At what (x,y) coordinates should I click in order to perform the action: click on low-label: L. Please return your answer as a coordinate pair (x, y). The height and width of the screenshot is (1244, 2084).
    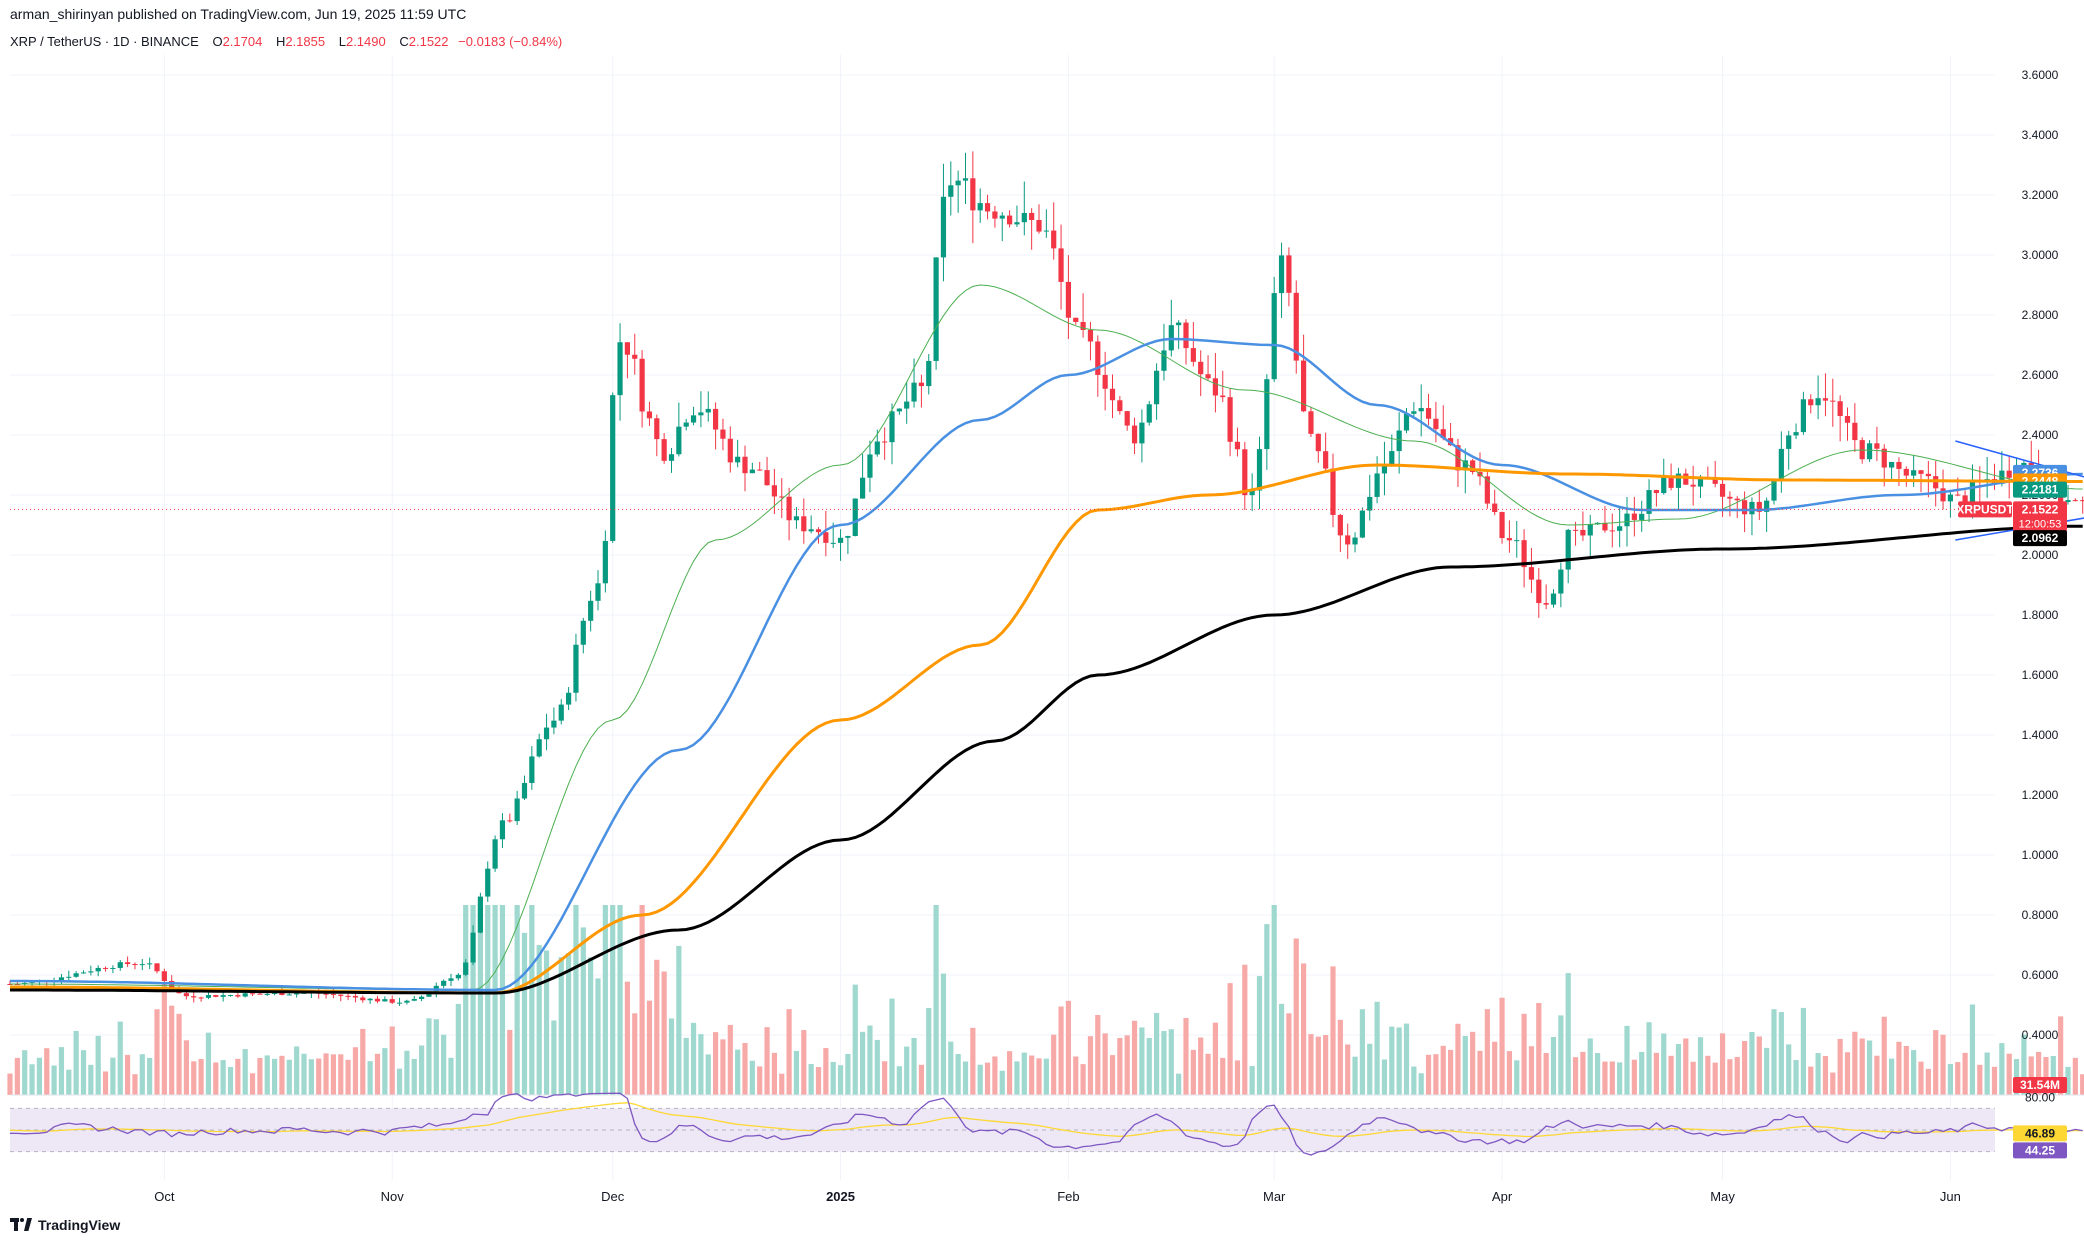
    Looking at the image, I should click on (342, 41).